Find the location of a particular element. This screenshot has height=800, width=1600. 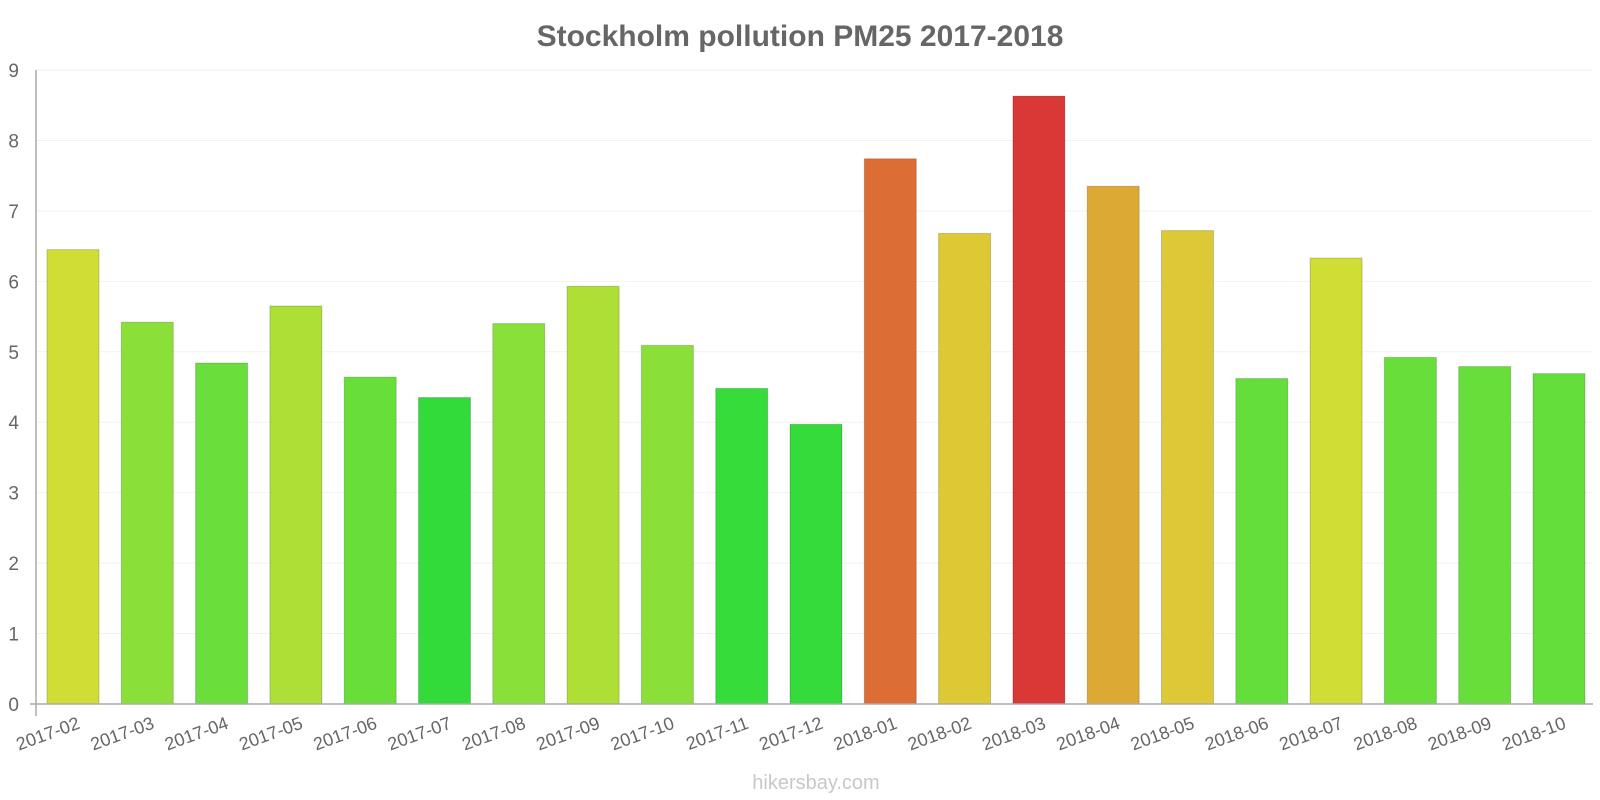

x-tick-label: 2017-06 is located at coordinates (345, 733).